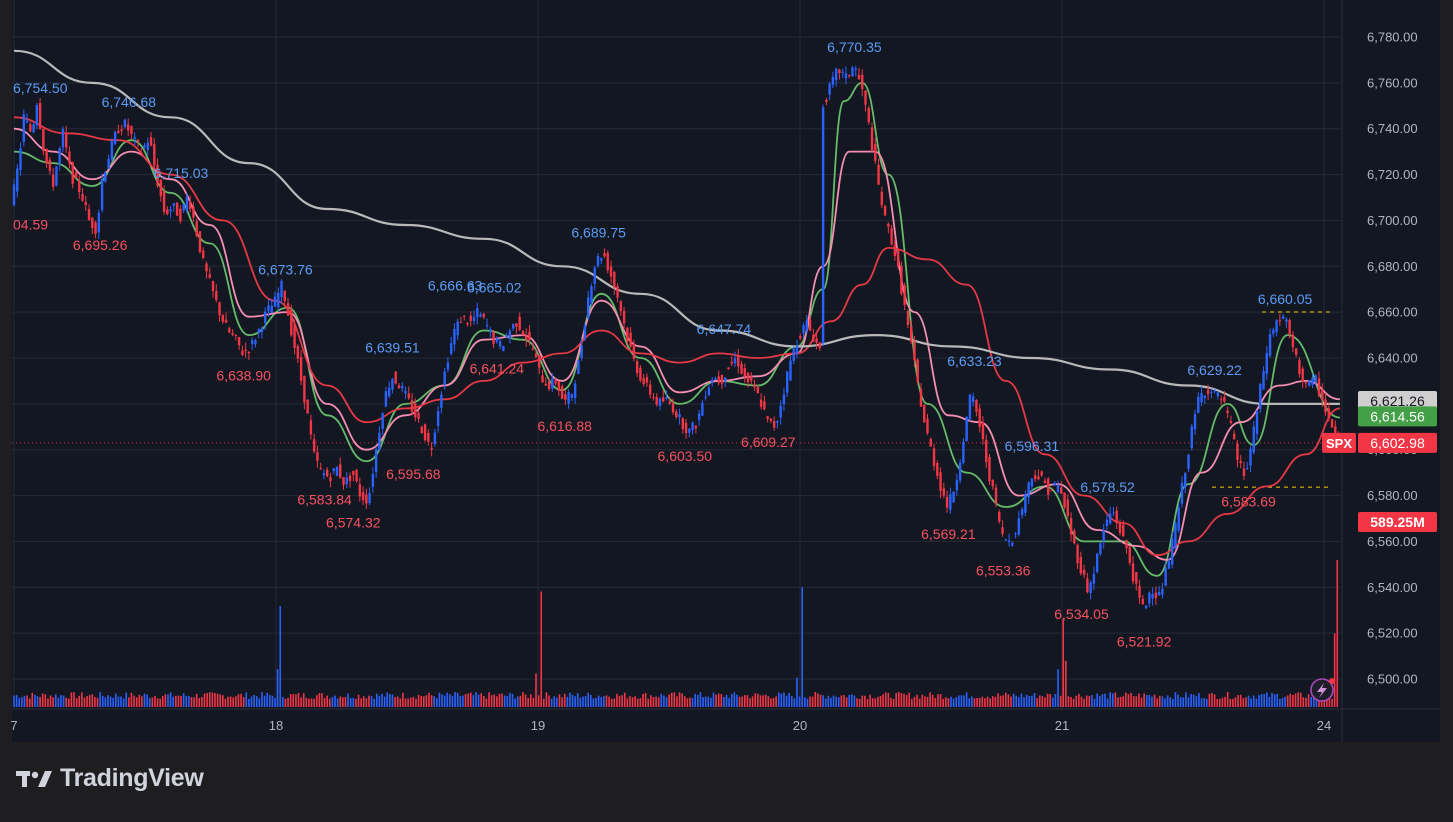 The height and width of the screenshot is (822, 1453). What do you see at coordinates (724, 329) in the screenshot?
I see `price-annotation: 6,647.74` at bounding box center [724, 329].